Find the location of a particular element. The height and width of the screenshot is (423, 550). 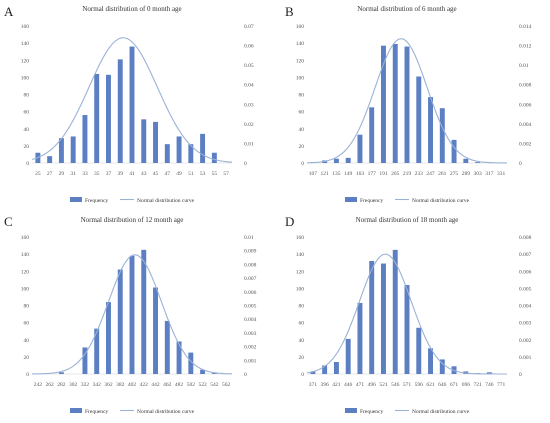

y-right-tick-label: 0.003 is located at coordinates (525, 324).